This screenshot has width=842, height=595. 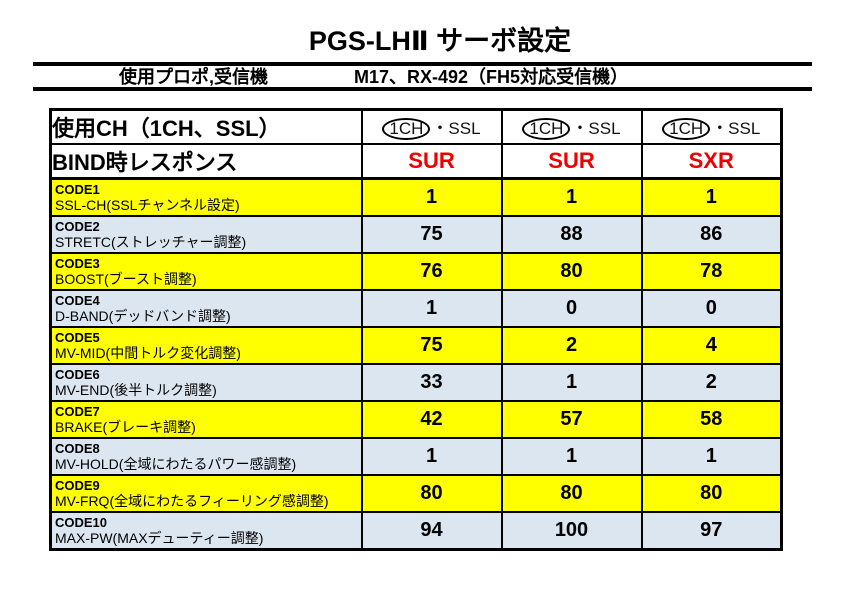 What do you see at coordinates (143, 316) in the screenshot?
I see `code-desc: D-BAND(デッドバンド調整)` at bounding box center [143, 316].